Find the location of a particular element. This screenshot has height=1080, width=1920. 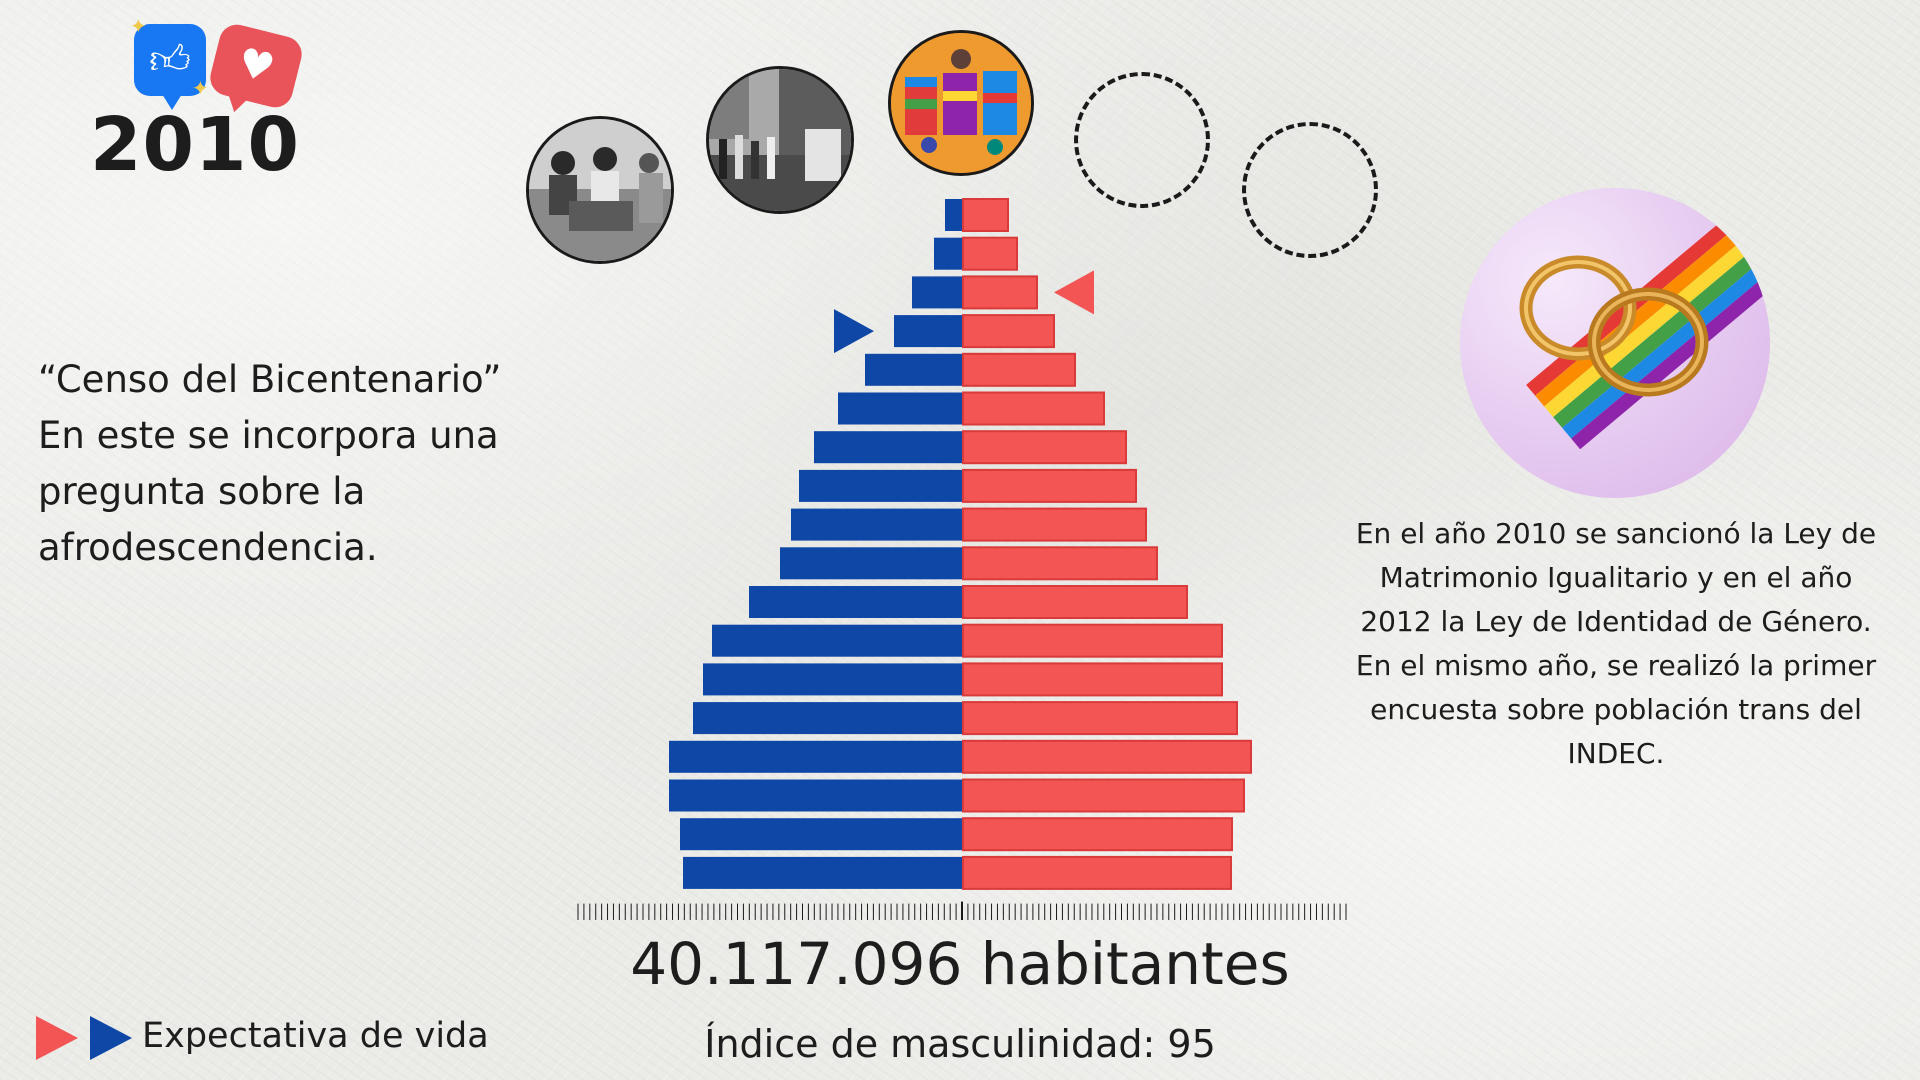

thumbs-up-icon: 👍︎ is located at coordinates (170, 60).